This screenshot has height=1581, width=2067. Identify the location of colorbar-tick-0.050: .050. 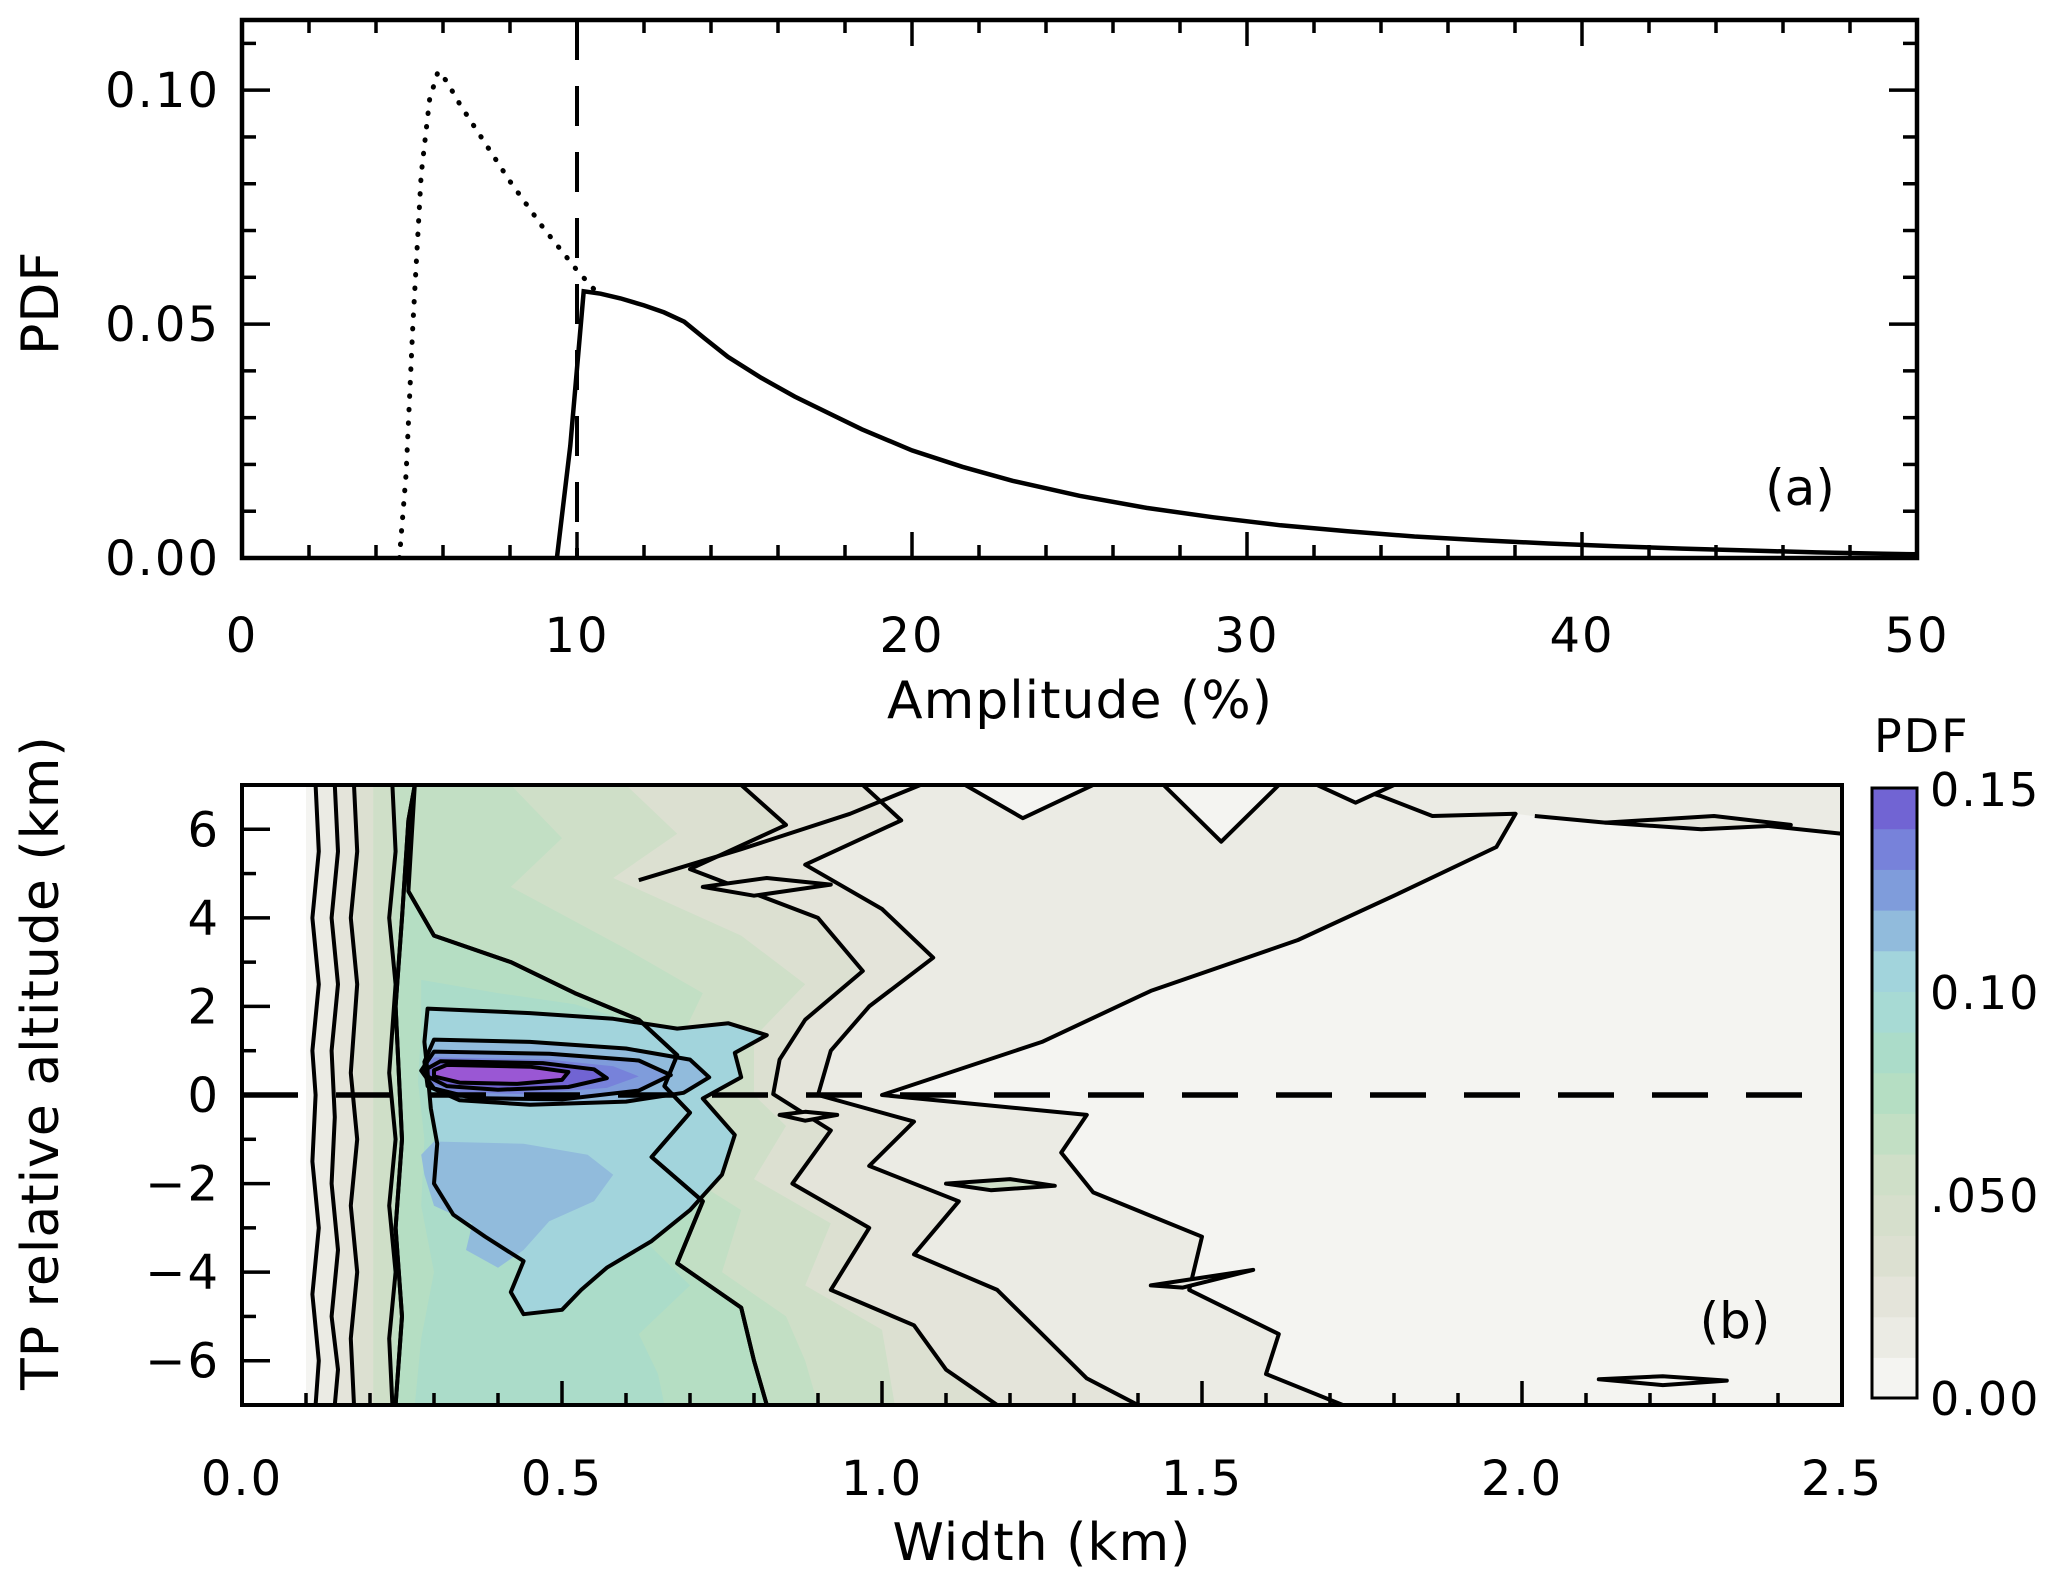
(1985, 1196).